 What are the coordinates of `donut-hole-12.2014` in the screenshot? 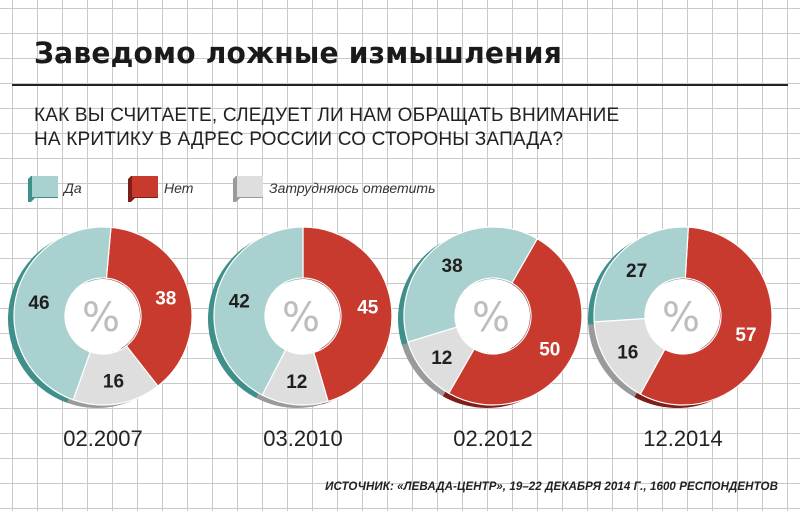 It's located at (683, 316).